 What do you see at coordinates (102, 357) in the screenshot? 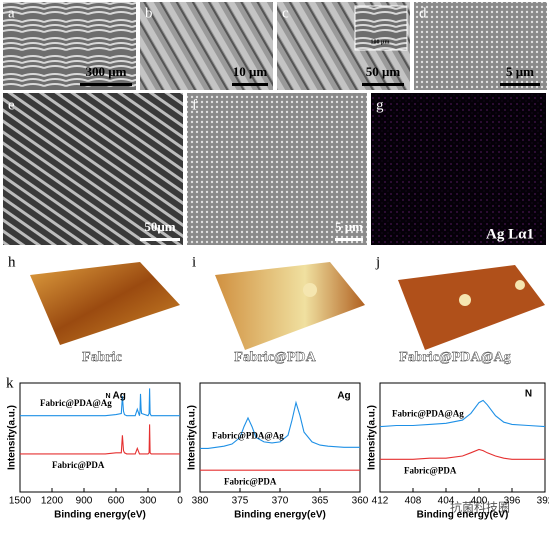
I see `afm-caption: Fabric` at bounding box center [102, 357].